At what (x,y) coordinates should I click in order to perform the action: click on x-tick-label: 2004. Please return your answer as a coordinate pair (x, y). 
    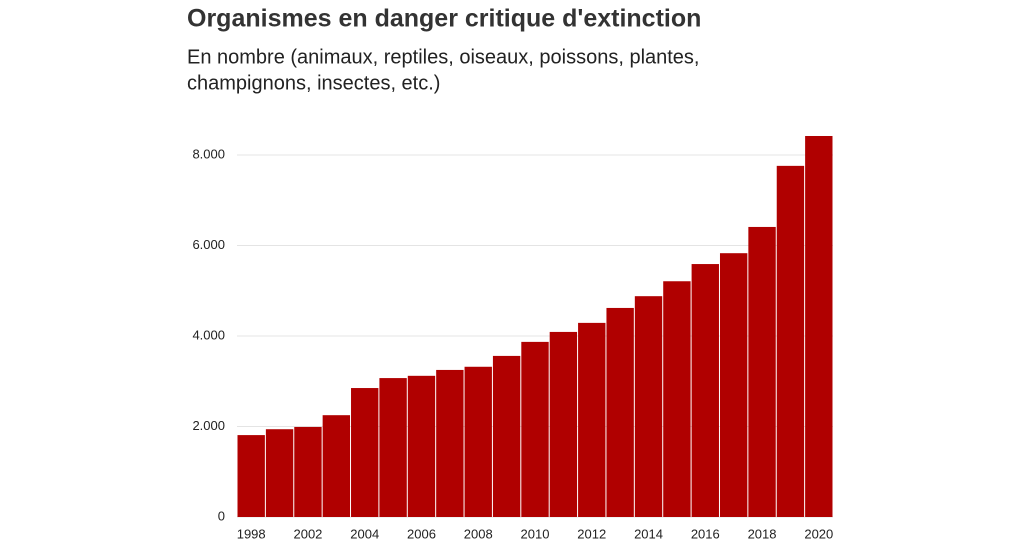
    Looking at the image, I should click on (364, 533).